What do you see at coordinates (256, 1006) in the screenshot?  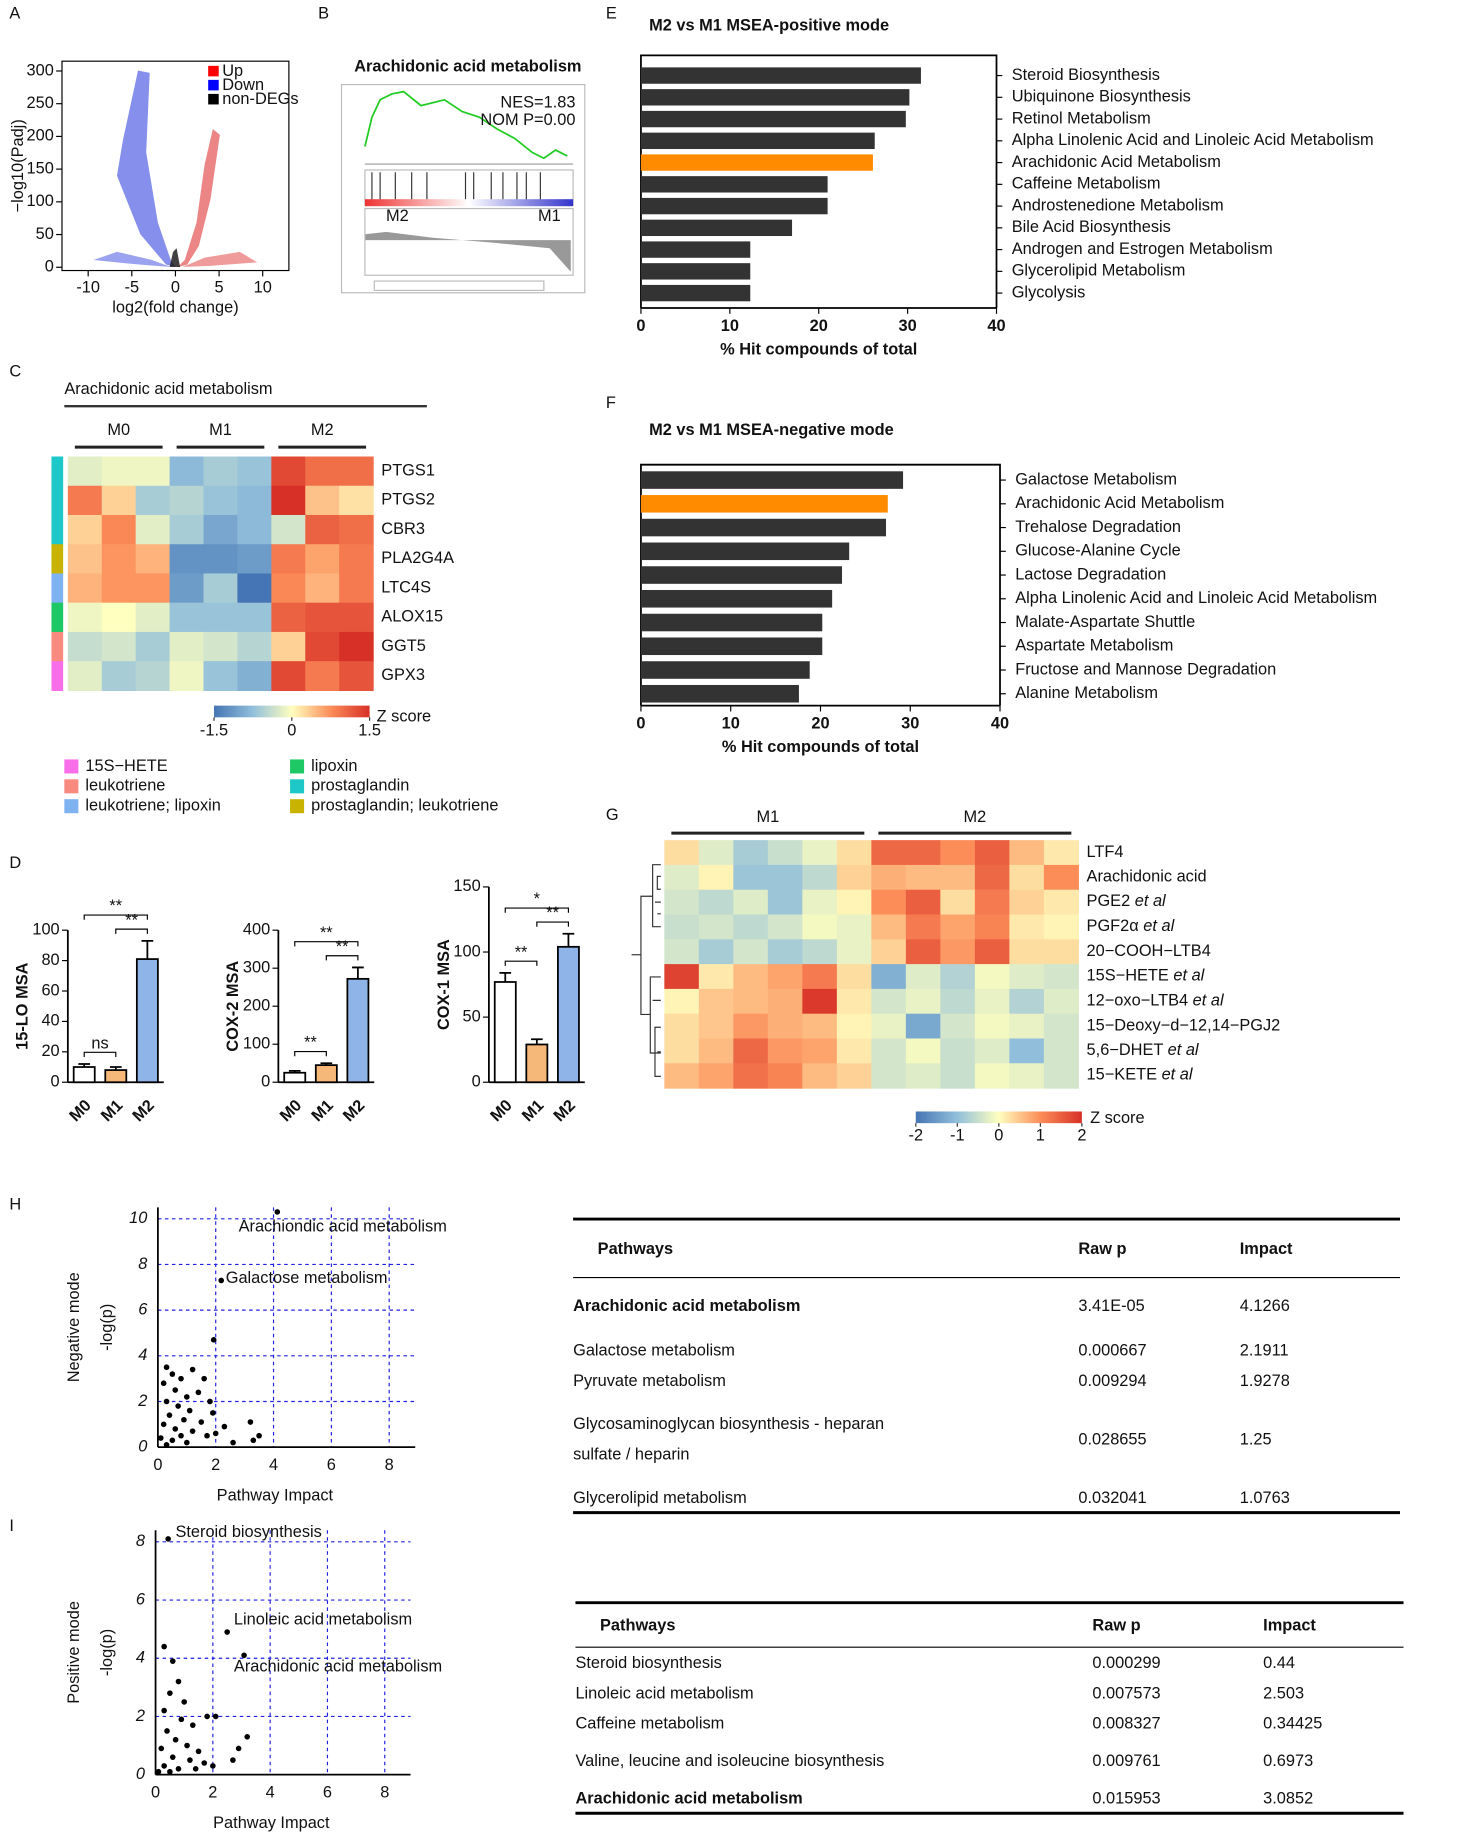 I see `y-tick-label: 200` at bounding box center [256, 1006].